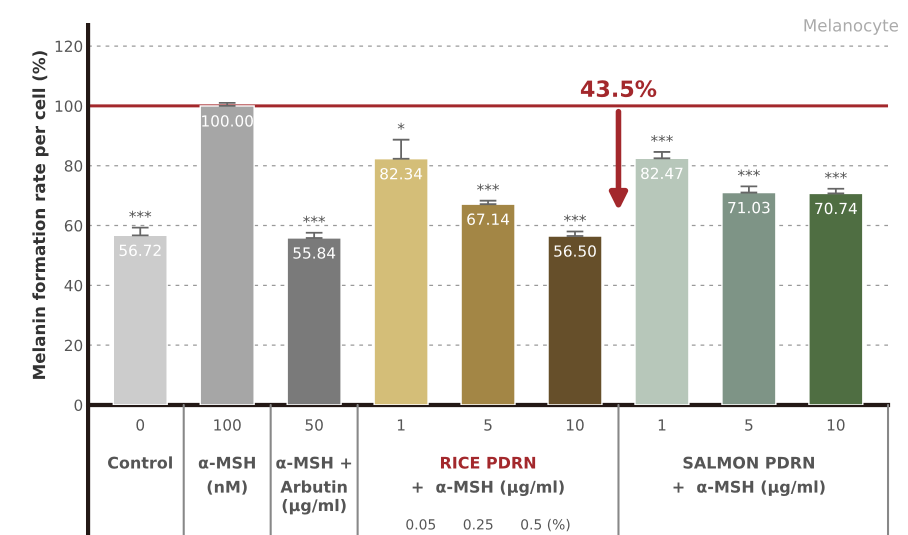 Image resolution: width=908 pixels, height=535 pixels. Describe the element at coordinates (140, 462) in the screenshot. I see `text: Control` at that location.